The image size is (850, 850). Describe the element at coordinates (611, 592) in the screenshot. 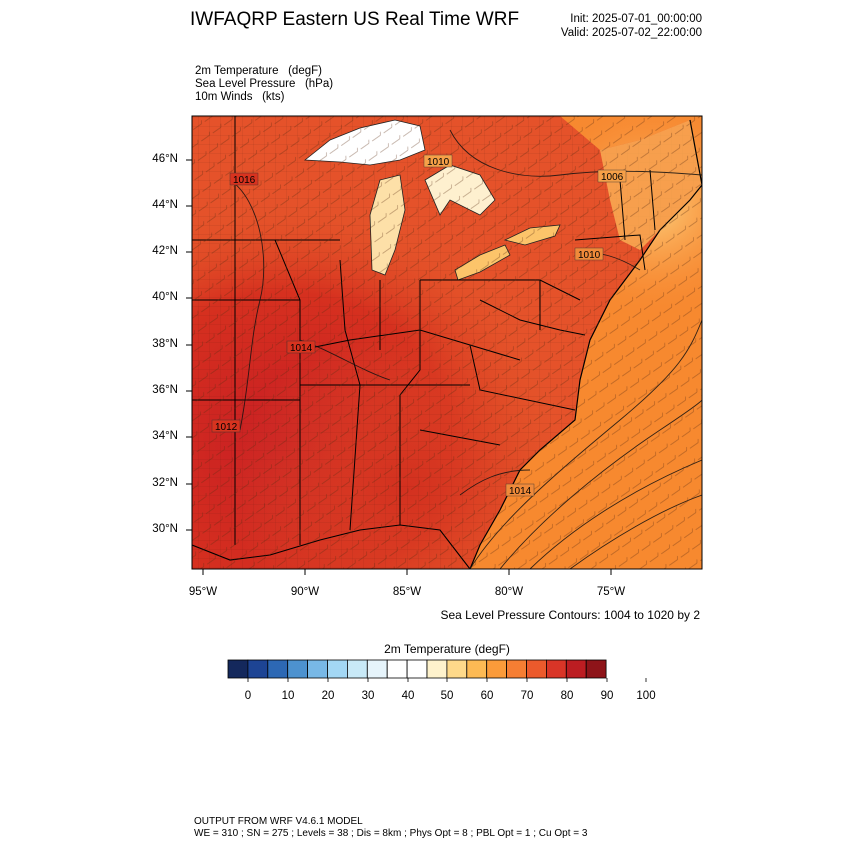

I see `longitude-label: 75°W` at that location.